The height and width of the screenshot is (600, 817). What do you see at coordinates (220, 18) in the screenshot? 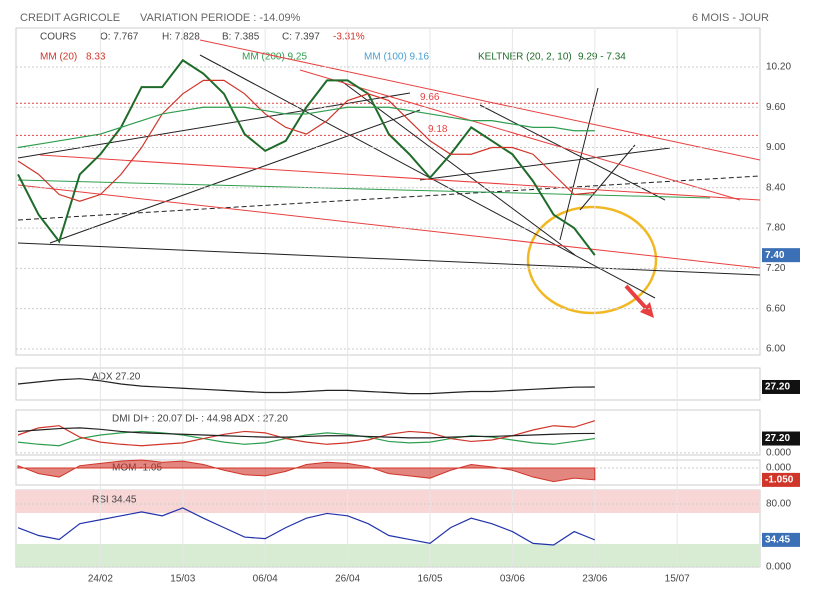
I see `variation: VARIATION PERIODE : -14.09%` at bounding box center [220, 18].